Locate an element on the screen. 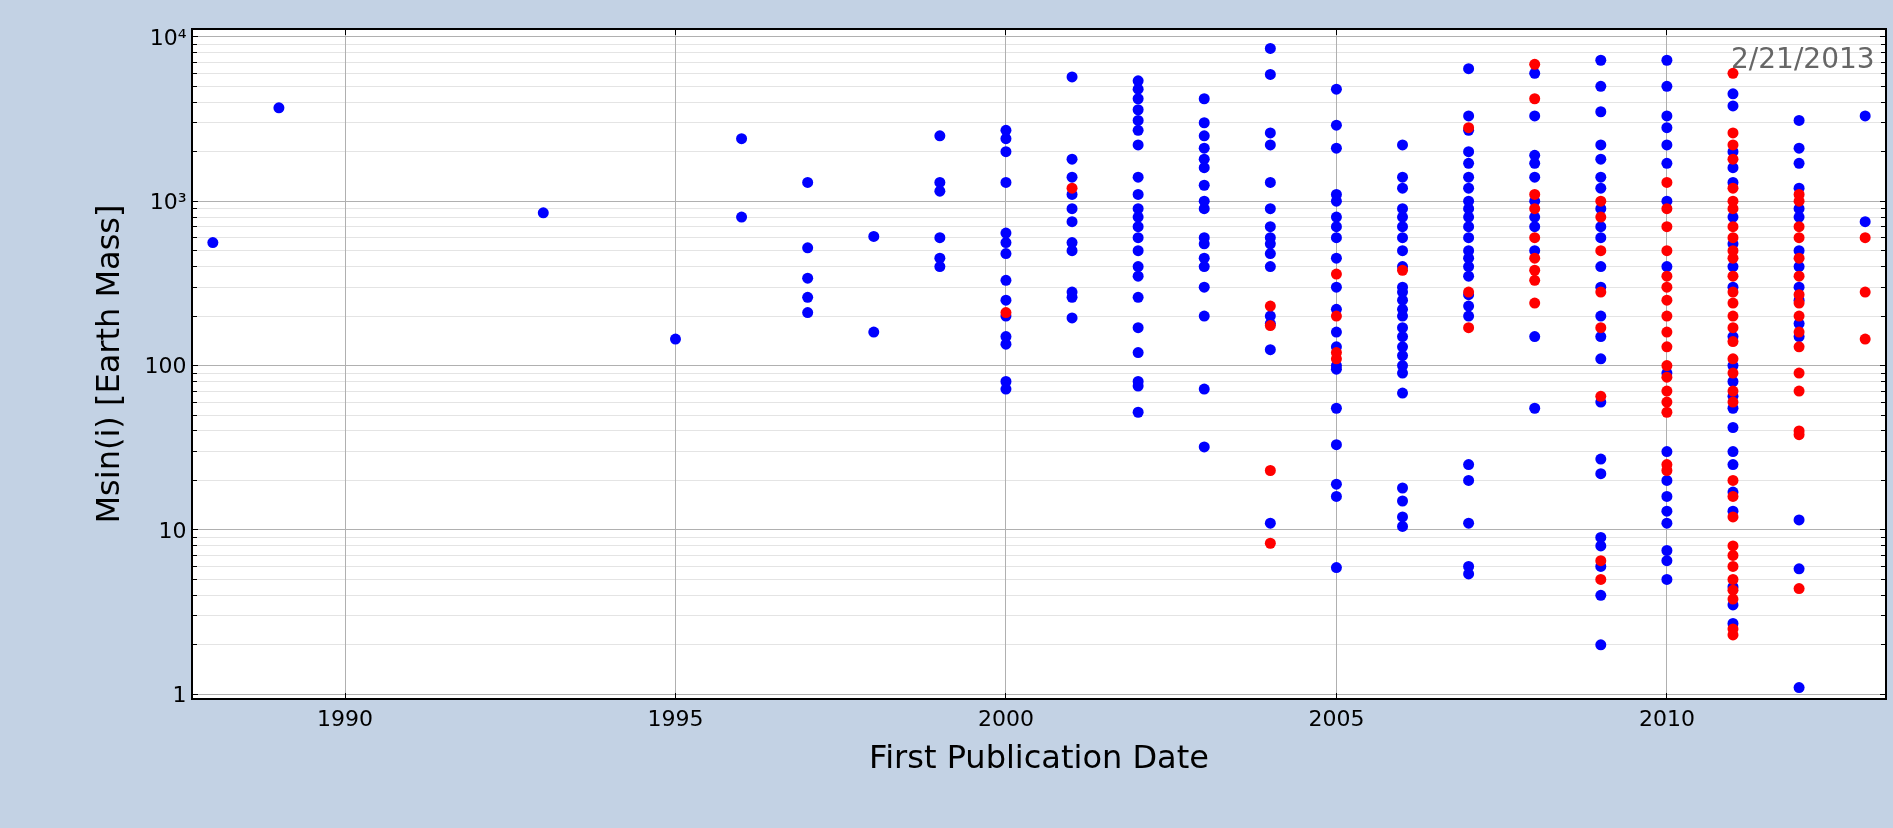  annotation: 2/21/2013 is located at coordinates (1803, 58).